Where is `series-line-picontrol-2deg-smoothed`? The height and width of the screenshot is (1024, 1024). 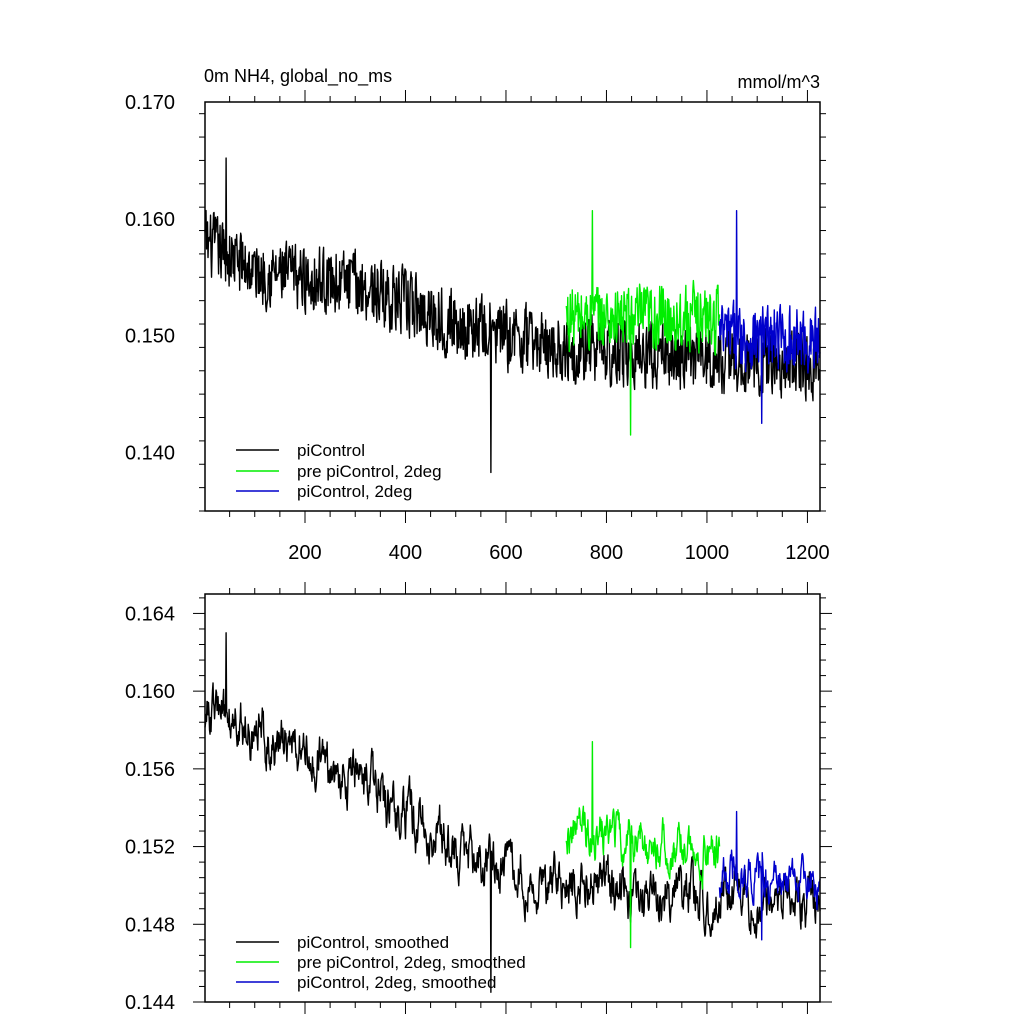 series-line-picontrol-2deg-smoothed is located at coordinates (769, 875).